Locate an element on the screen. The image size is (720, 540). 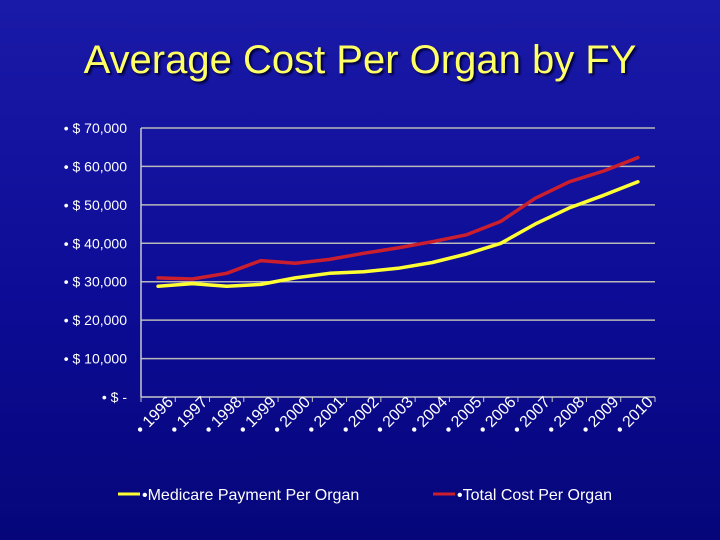
x-tick-label: • 1996 is located at coordinates (155, 416).